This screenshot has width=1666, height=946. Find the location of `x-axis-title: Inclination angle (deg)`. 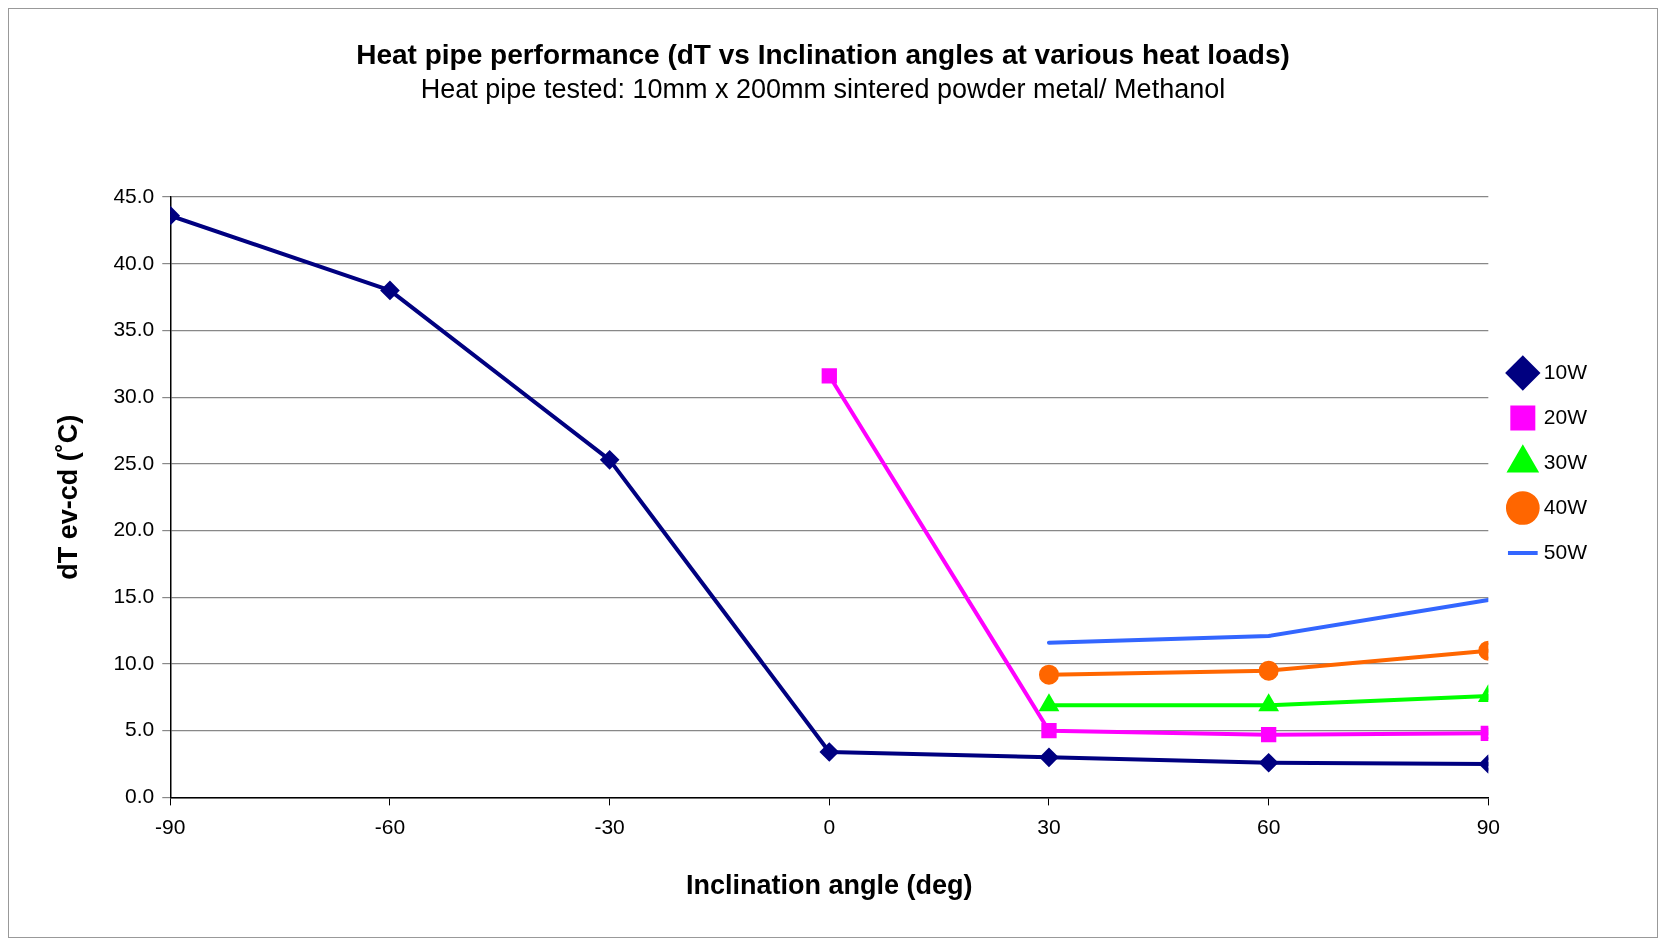

x-axis-title: Inclination angle (deg) is located at coordinates (829, 885).